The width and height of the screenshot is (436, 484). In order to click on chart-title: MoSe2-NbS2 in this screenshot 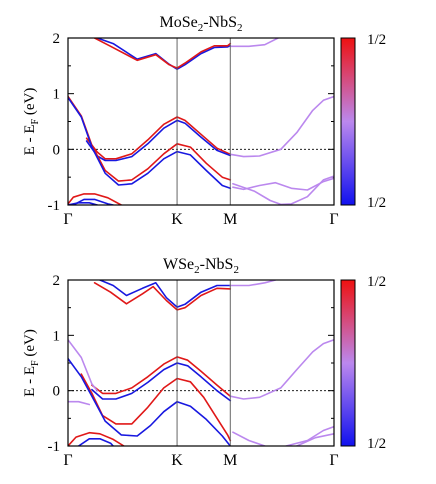, I will do `click(200, 24)`.